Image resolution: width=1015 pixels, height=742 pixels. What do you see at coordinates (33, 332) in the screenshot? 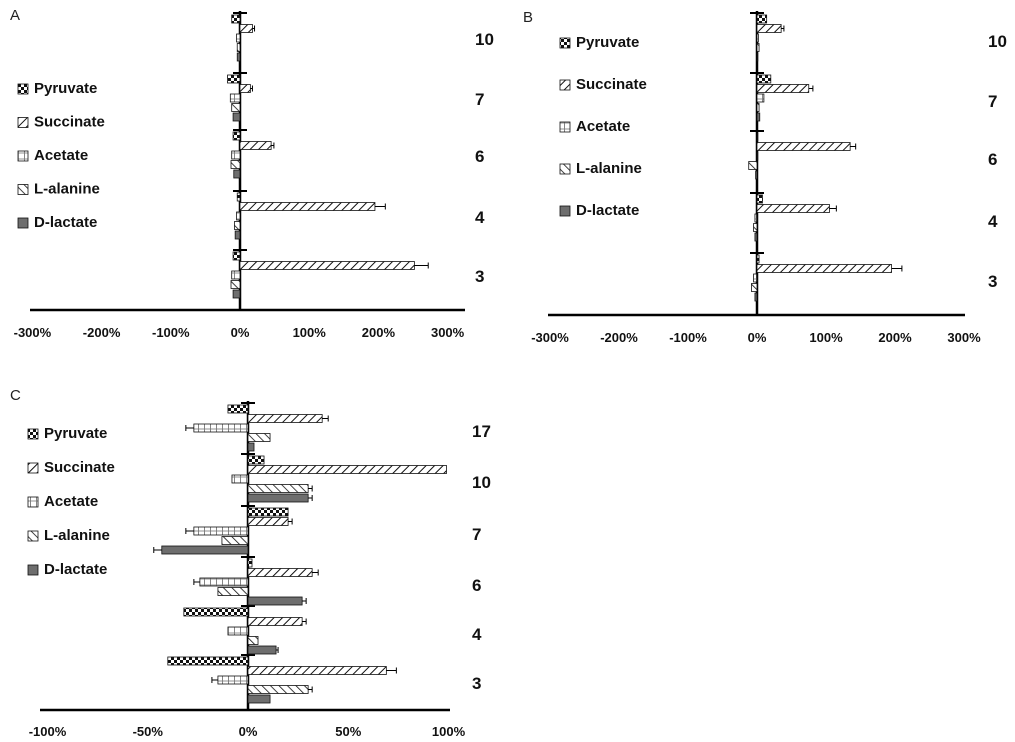
I see `x-tick-label: -300%` at bounding box center [33, 332].